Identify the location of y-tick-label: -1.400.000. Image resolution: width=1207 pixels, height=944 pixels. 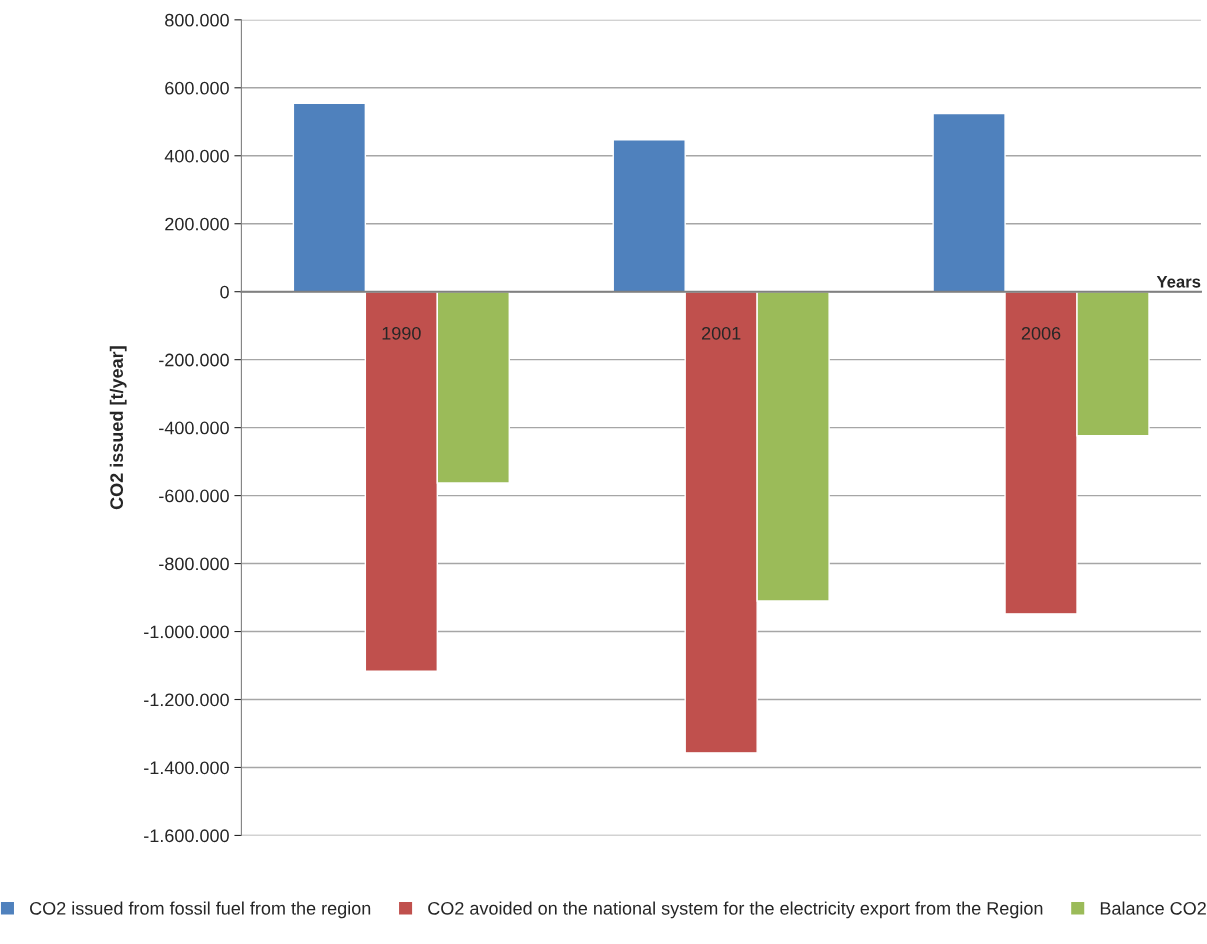
(186, 768).